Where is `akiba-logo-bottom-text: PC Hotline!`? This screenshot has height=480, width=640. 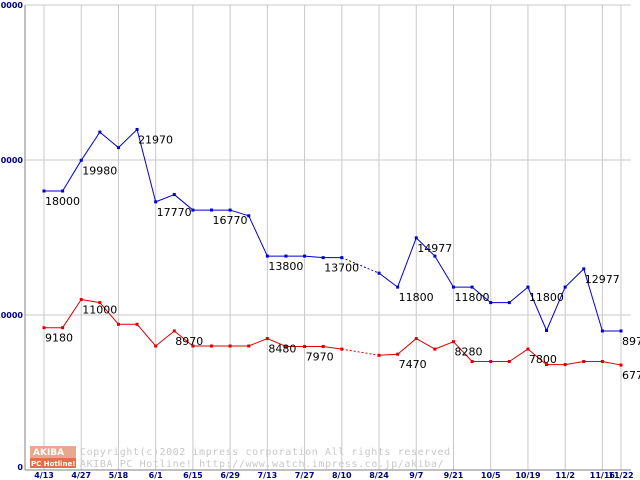
akiba-logo-bottom-text: PC Hotline! is located at coordinates (53, 464).